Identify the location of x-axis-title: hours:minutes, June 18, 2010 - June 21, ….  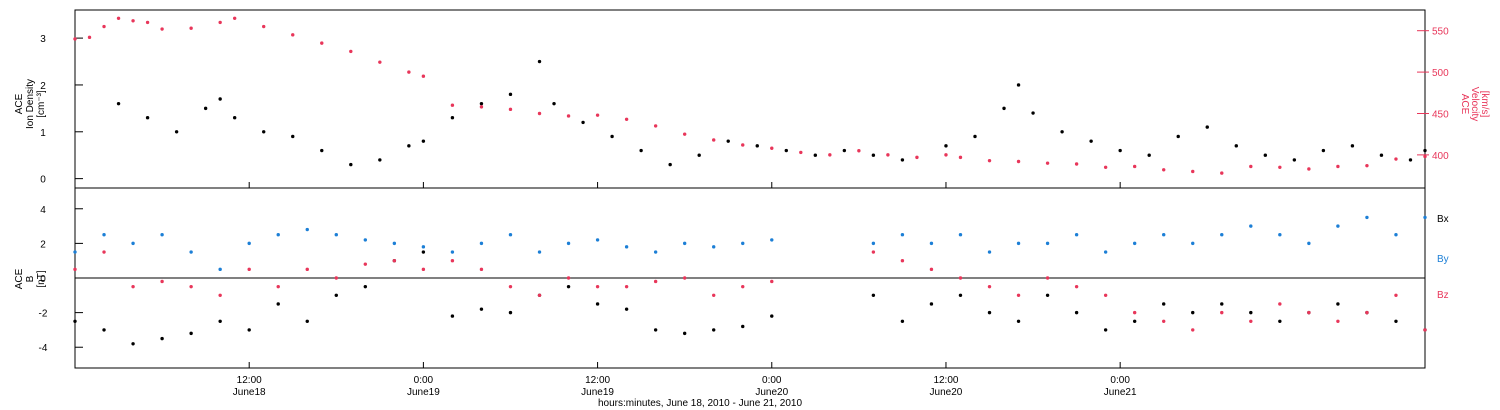
(700, 403).